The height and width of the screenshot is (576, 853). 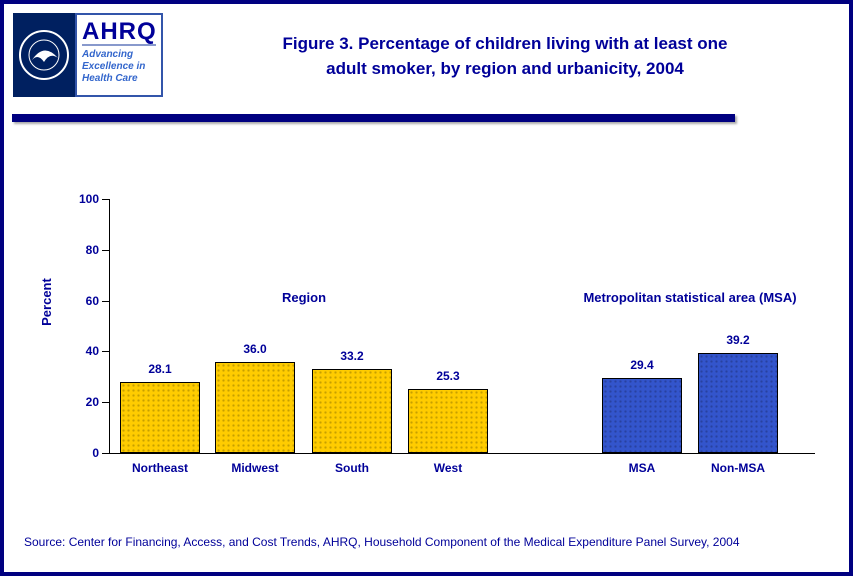 What do you see at coordinates (160, 368) in the screenshot?
I see `bar-value-label: 28.1` at bounding box center [160, 368].